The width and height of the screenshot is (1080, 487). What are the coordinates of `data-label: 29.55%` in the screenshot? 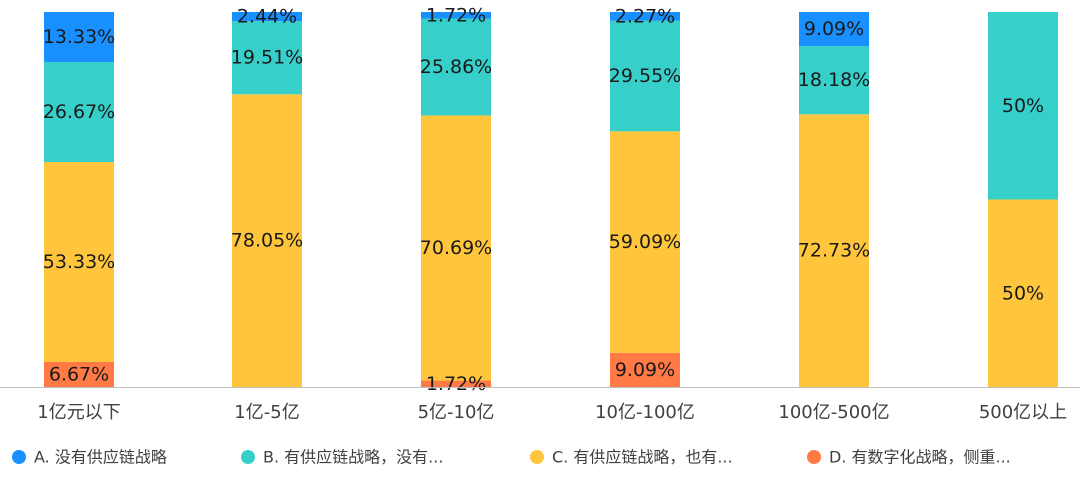 It's located at (645, 76).